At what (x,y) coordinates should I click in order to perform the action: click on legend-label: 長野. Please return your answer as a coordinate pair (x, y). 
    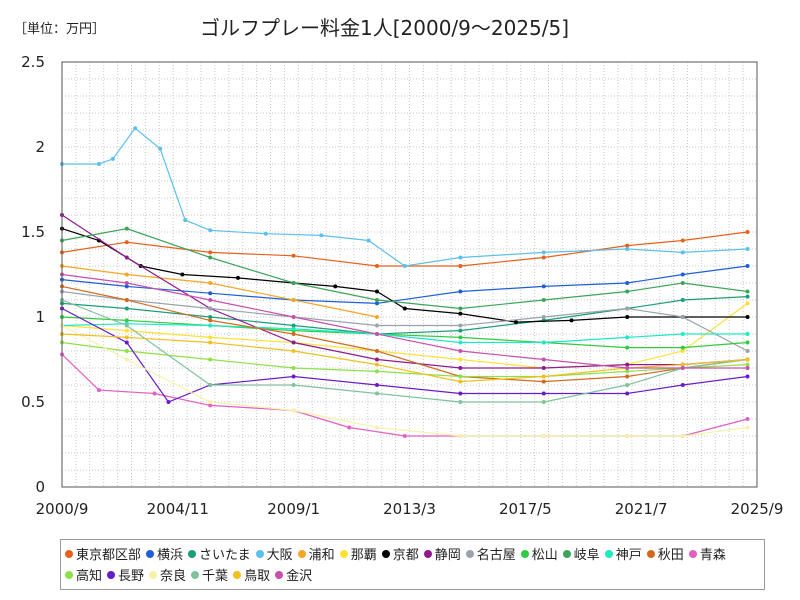
    Looking at the image, I should click on (131, 576).